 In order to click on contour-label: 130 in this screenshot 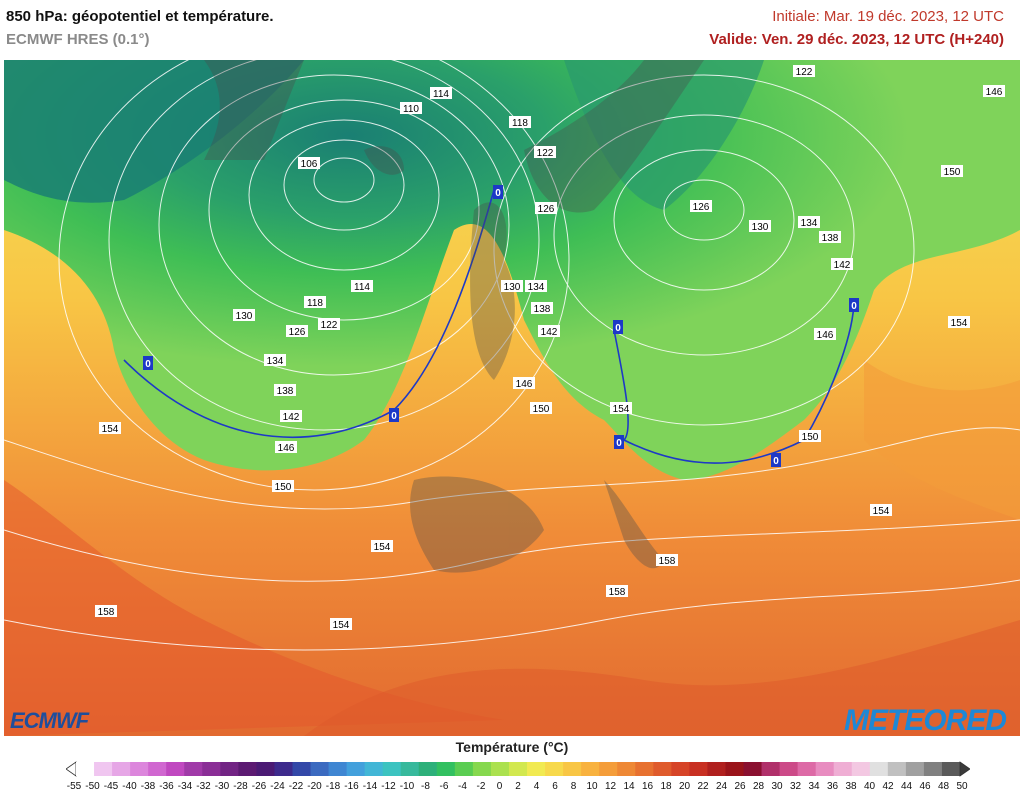, I will do `click(760, 226)`.